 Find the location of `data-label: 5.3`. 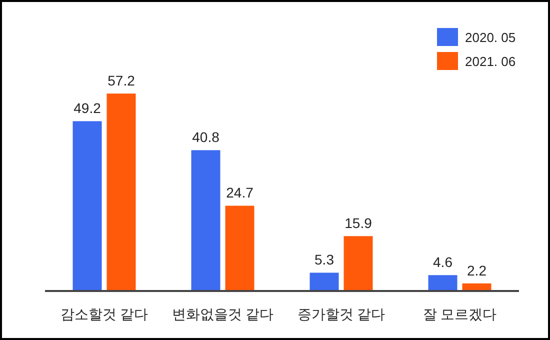

data-label: 5.3 is located at coordinates (324, 260).